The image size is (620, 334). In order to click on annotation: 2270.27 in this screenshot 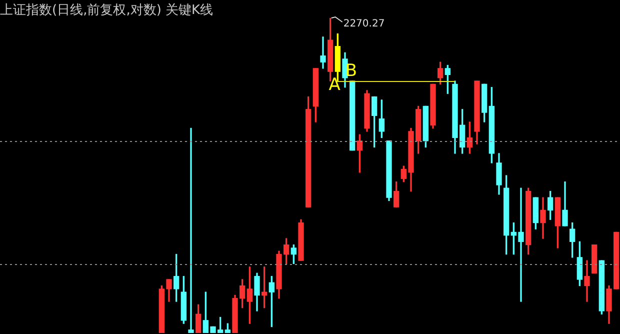, I will do `click(364, 24)`.